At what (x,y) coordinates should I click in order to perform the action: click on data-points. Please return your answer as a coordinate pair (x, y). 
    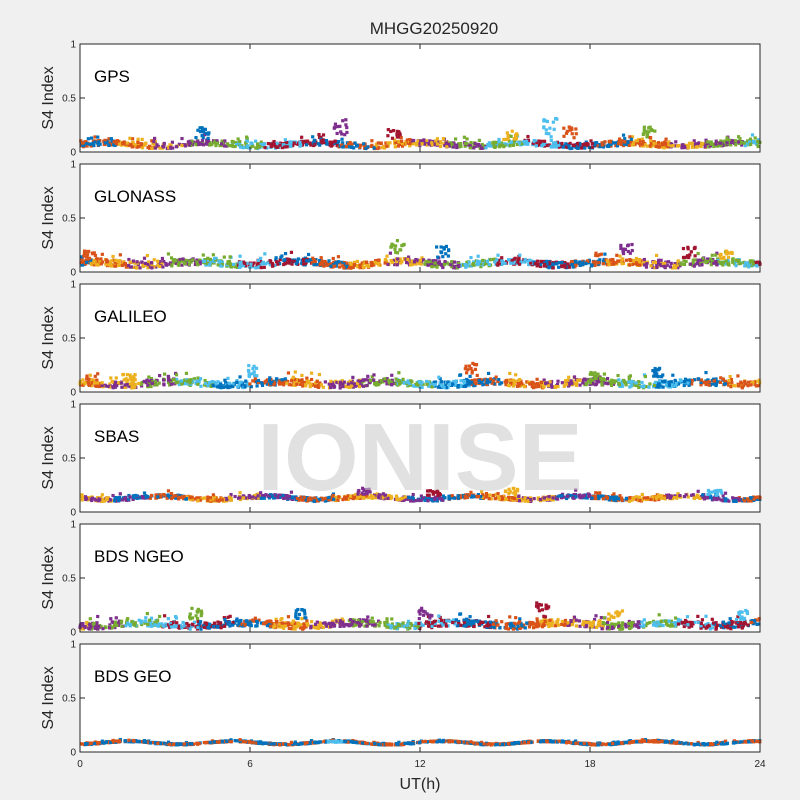
    Looking at the image, I should click on (420, 495).